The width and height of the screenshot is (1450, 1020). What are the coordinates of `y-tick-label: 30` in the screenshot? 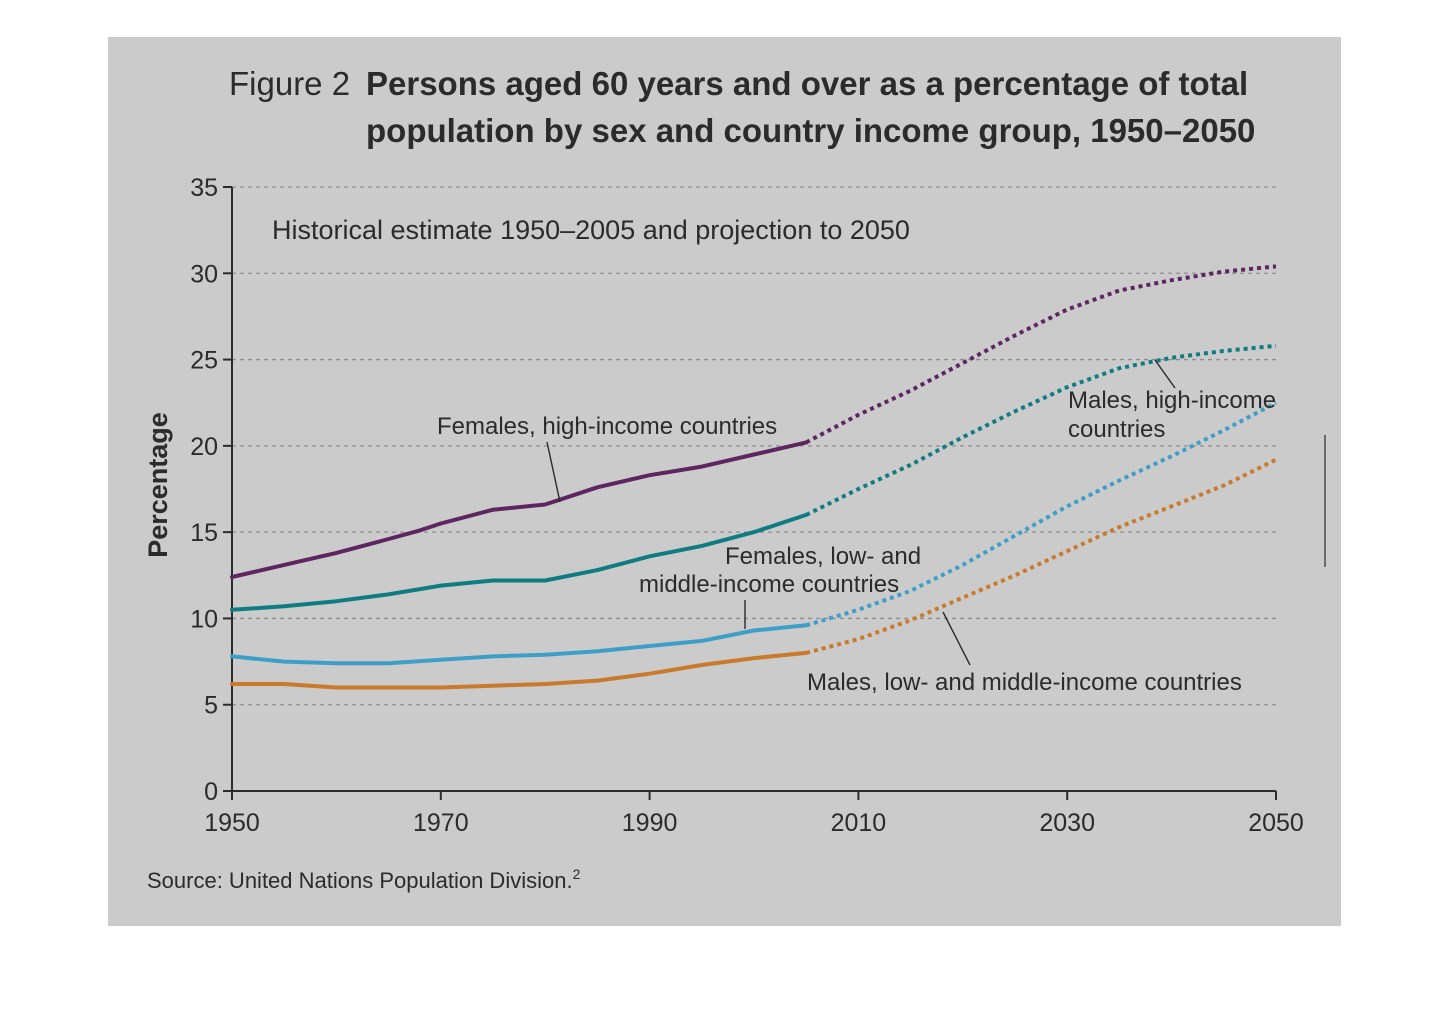 It's located at (204, 274).